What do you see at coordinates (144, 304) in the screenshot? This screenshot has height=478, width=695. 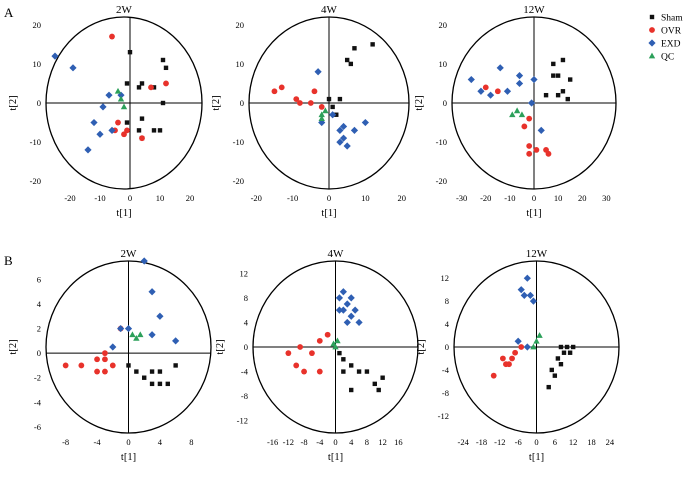 I see `series-exd` at bounding box center [144, 304].